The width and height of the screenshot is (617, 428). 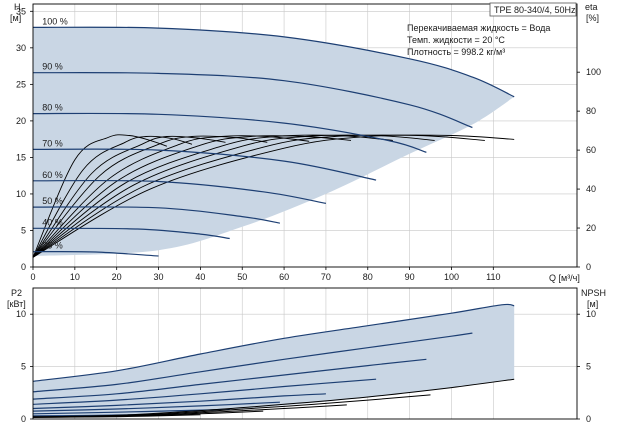 What do you see at coordinates (493, 277) in the screenshot?
I see `q-tick-label-11: 110` at bounding box center [493, 277].